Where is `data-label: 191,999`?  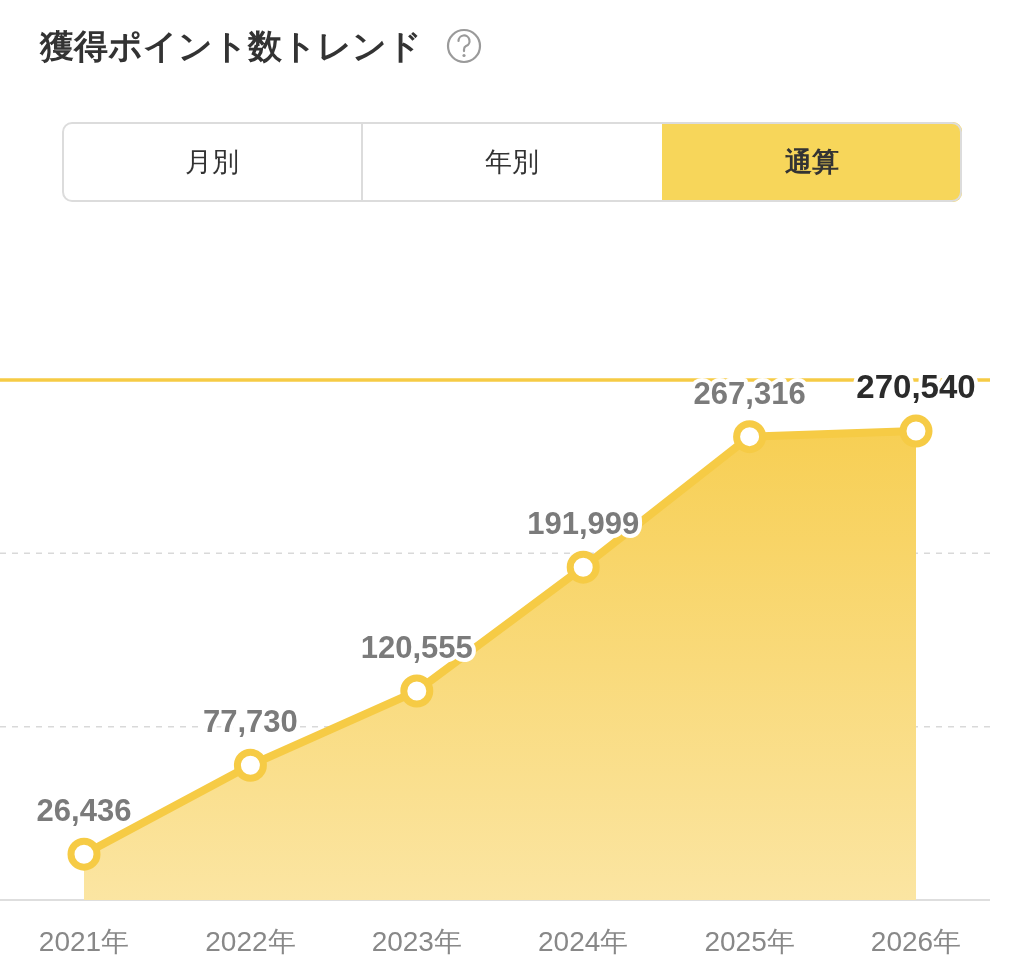 data-label: 191,999 is located at coordinates (583, 524).